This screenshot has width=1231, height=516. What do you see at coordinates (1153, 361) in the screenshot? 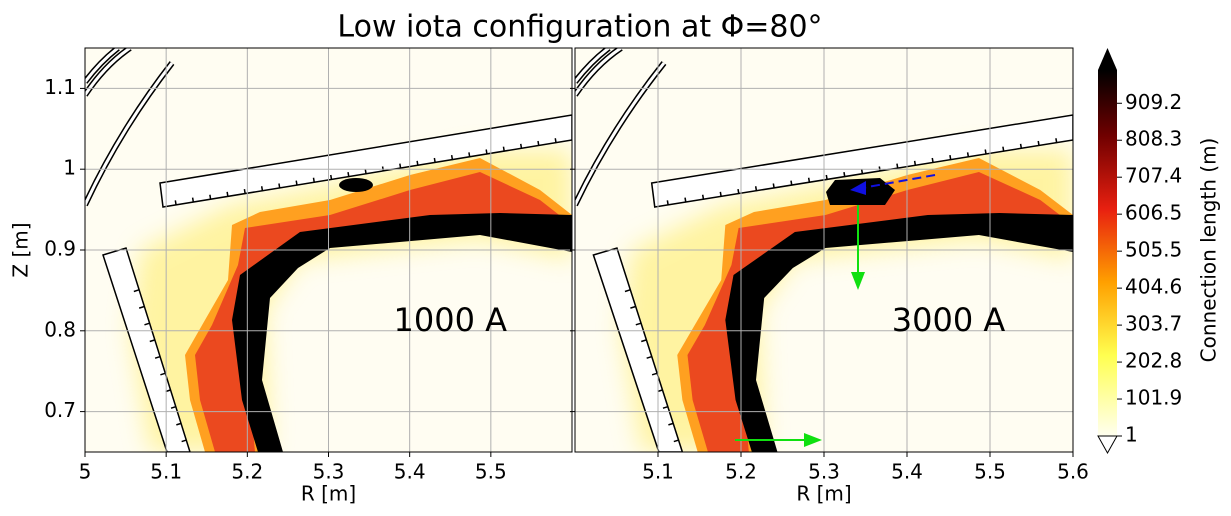
I see `colorbar-tick-label: 202.8` at bounding box center [1153, 361].